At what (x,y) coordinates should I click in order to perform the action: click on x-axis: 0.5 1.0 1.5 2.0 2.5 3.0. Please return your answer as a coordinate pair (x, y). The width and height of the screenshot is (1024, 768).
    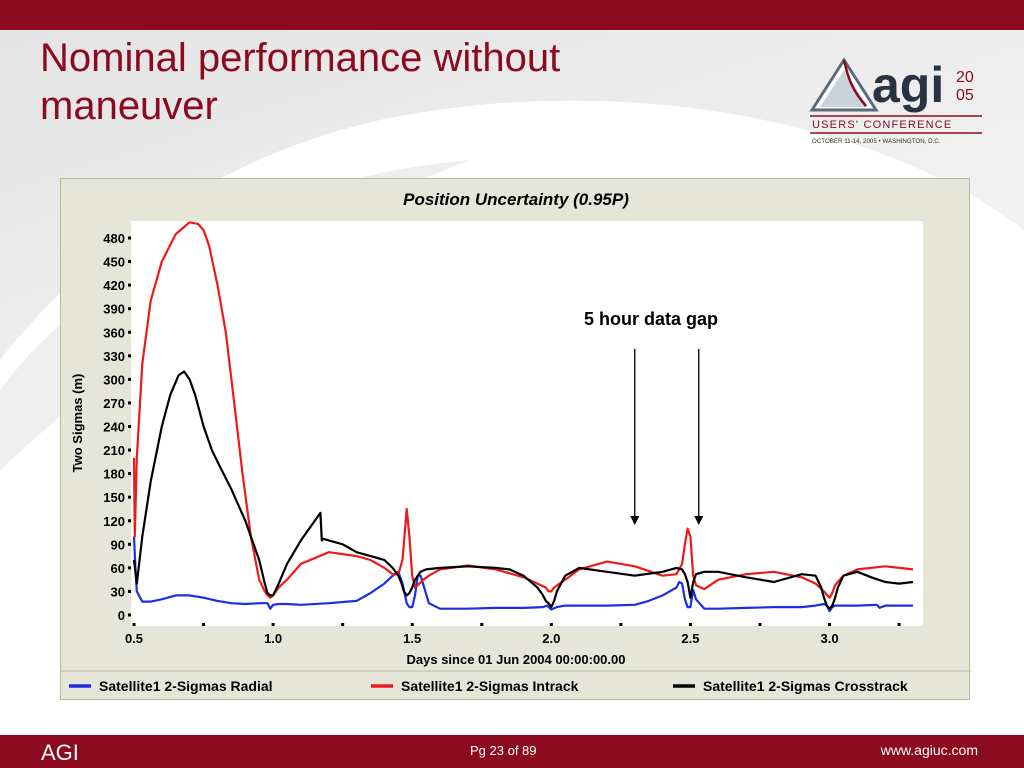
    Looking at the image, I should click on (513, 634).